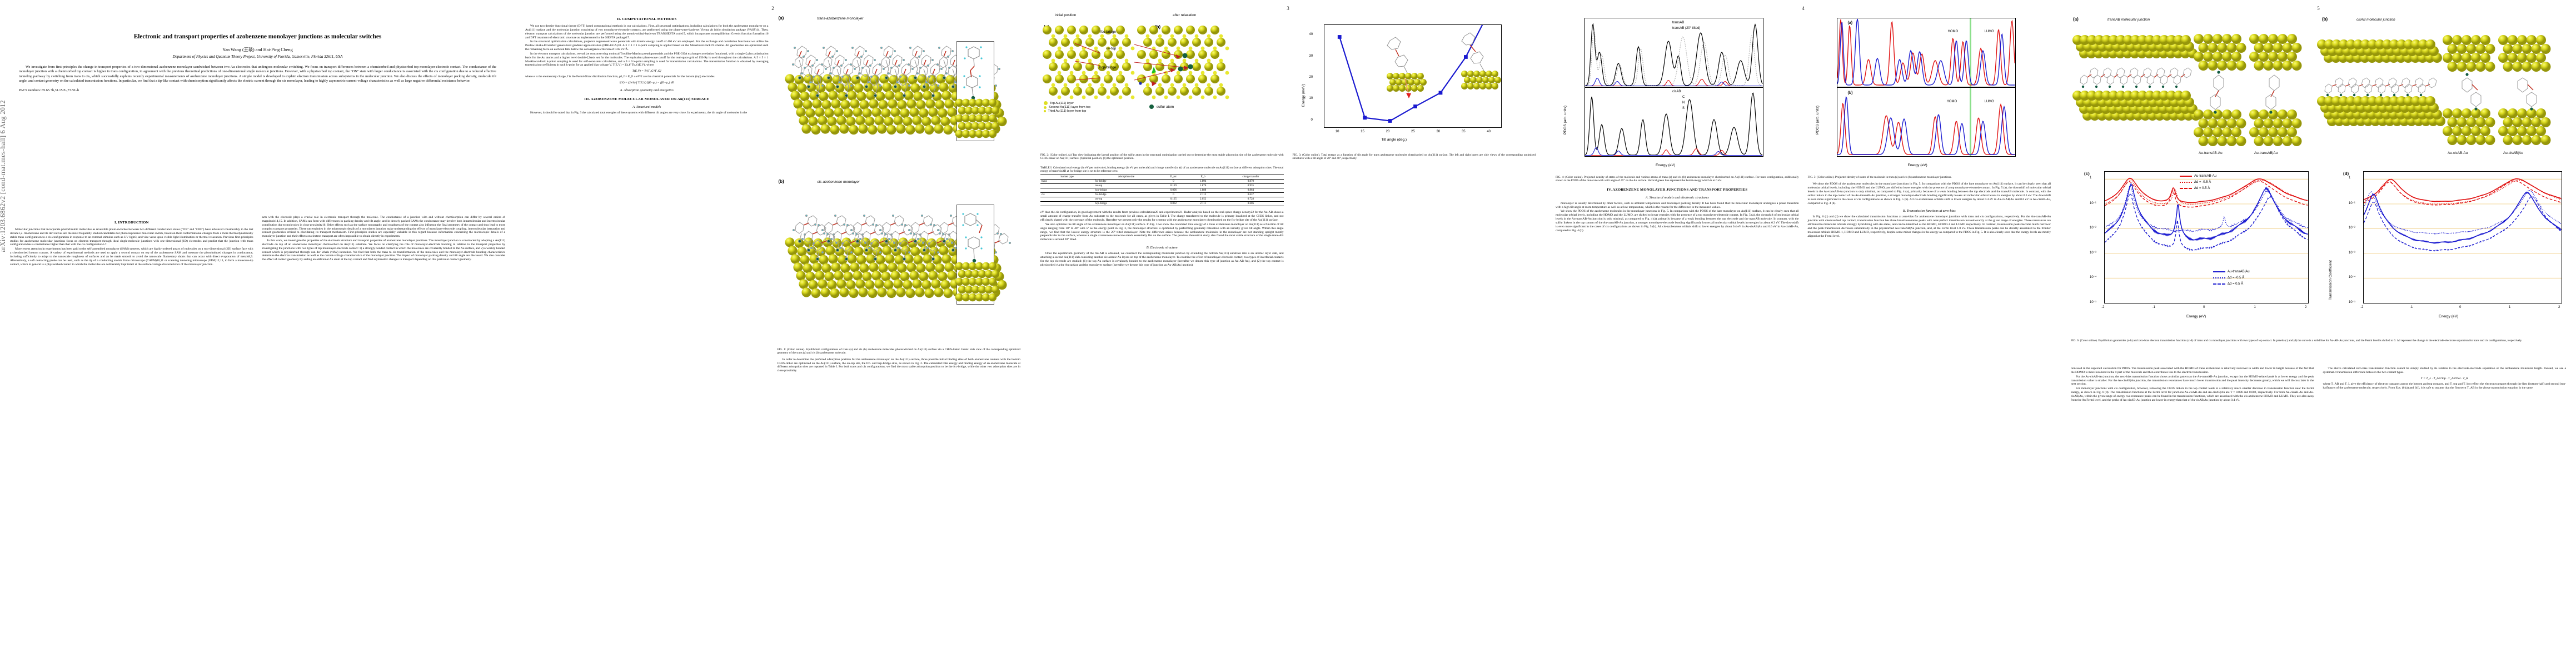 The height and width of the screenshot is (667, 2576). What do you see at coordinates (1674, 55) in the screenshot?
I see `pdos-trans-svg` at bounding box center [1674, 55].